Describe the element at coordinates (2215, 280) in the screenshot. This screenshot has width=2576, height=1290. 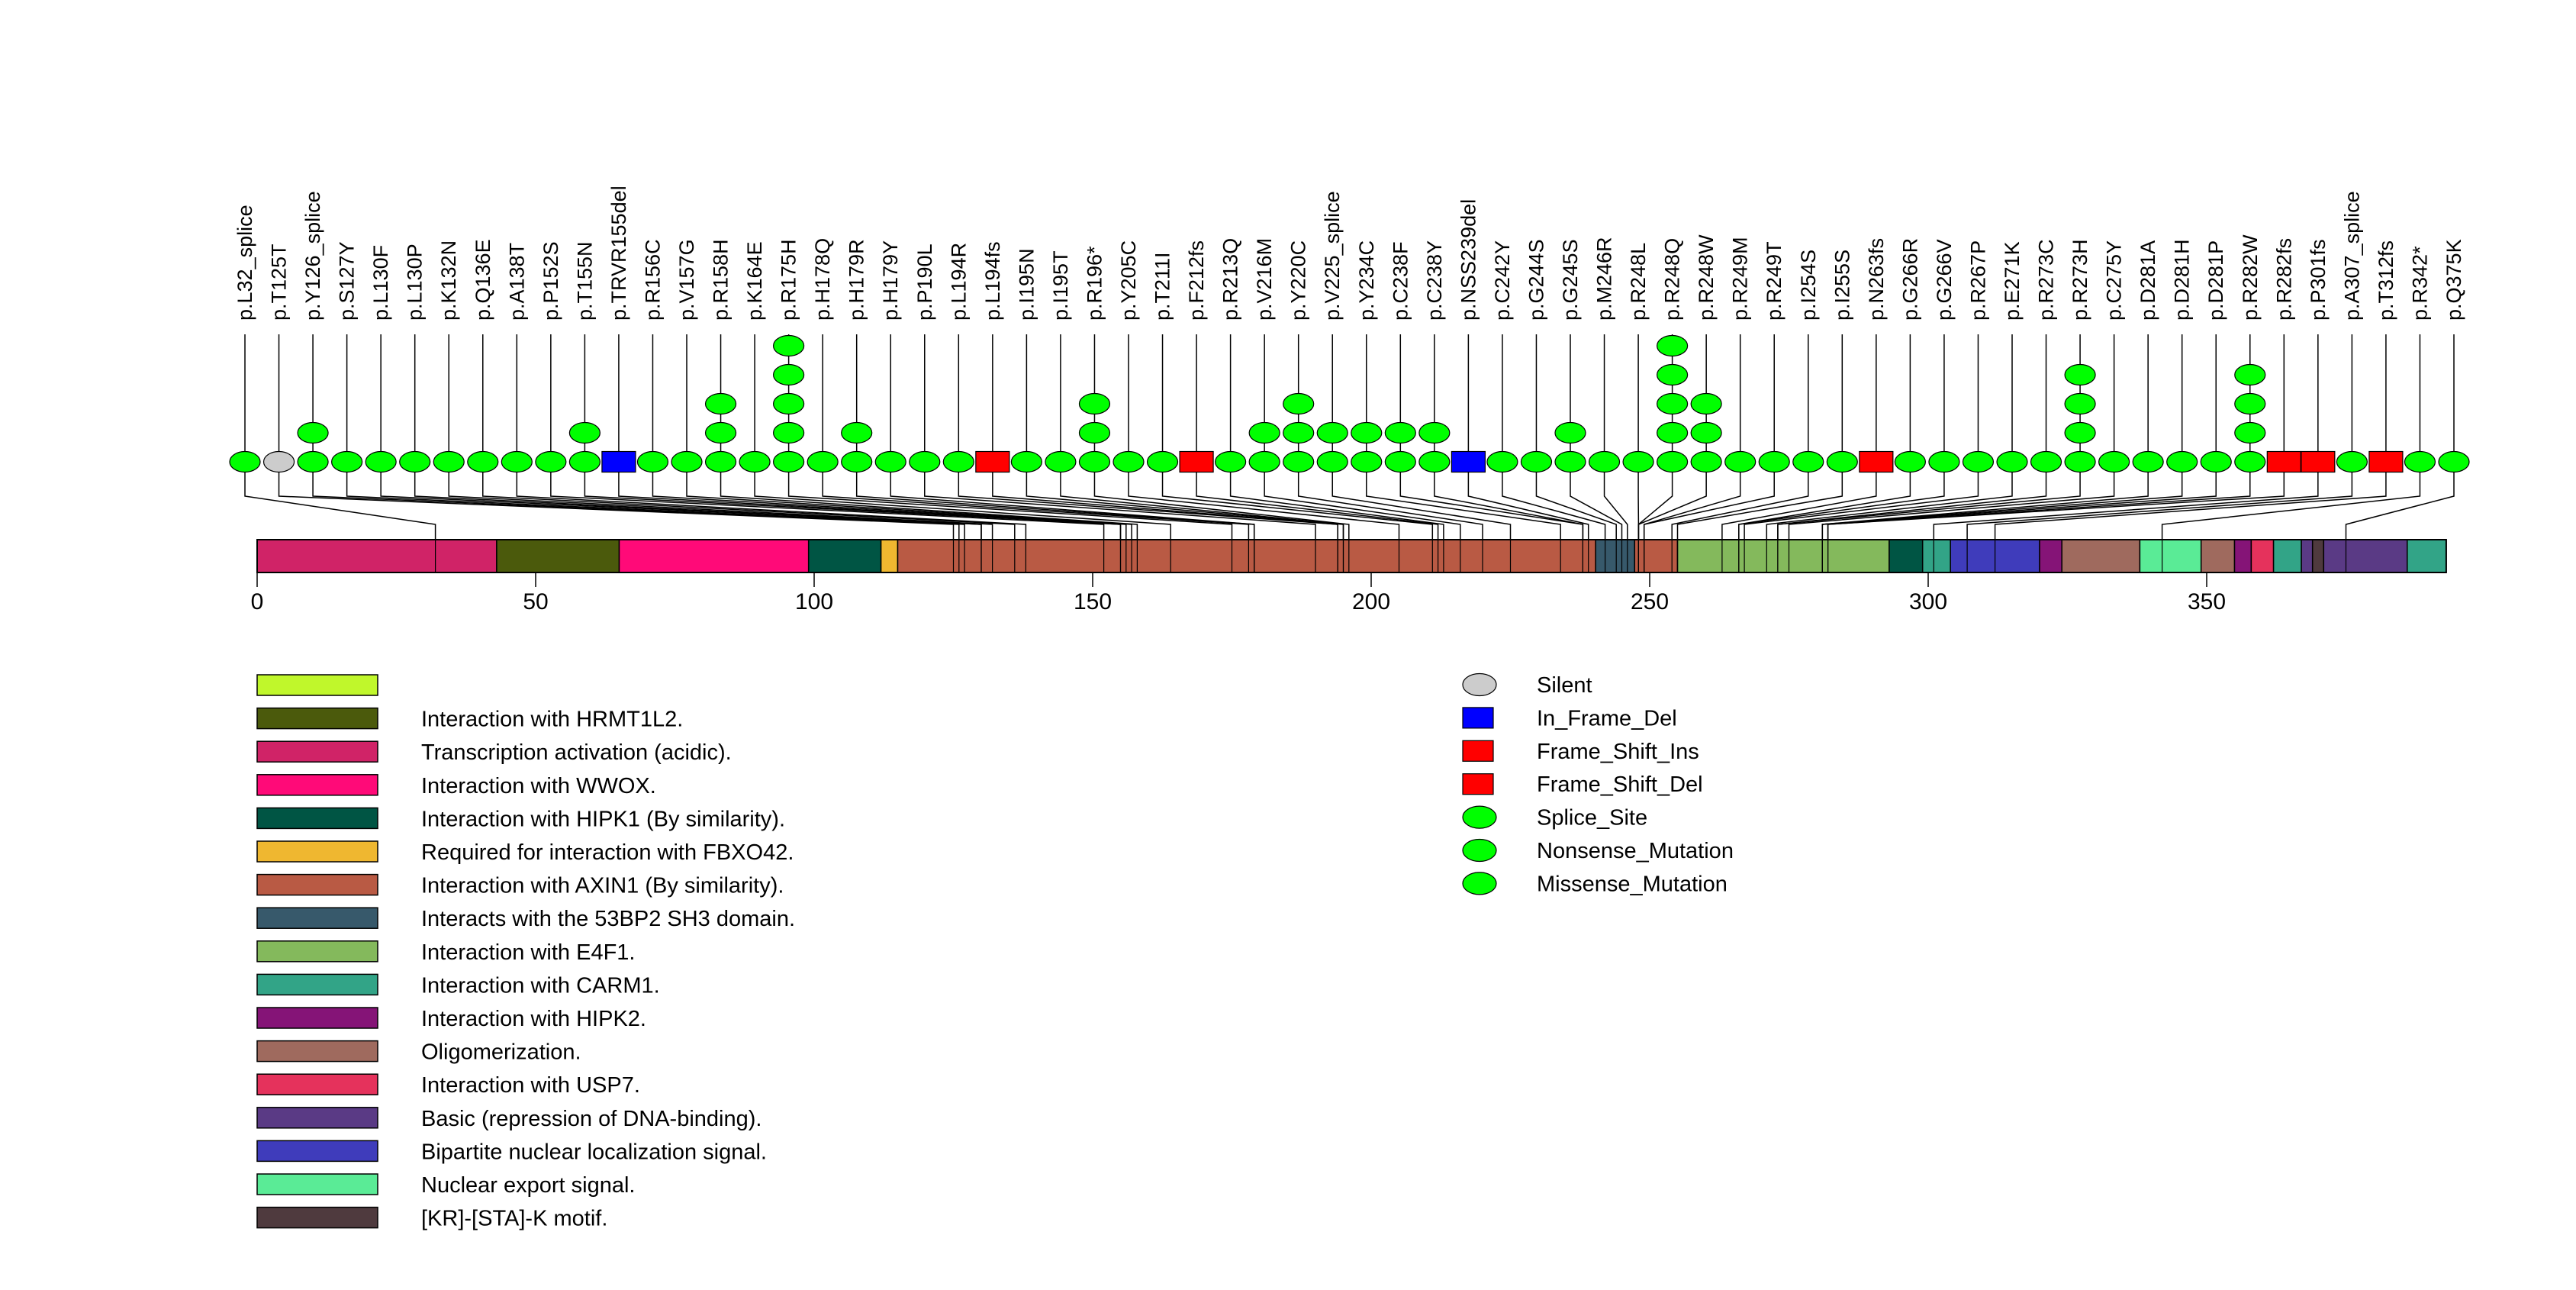
I see `mutation-label: p.D281P` at that location.